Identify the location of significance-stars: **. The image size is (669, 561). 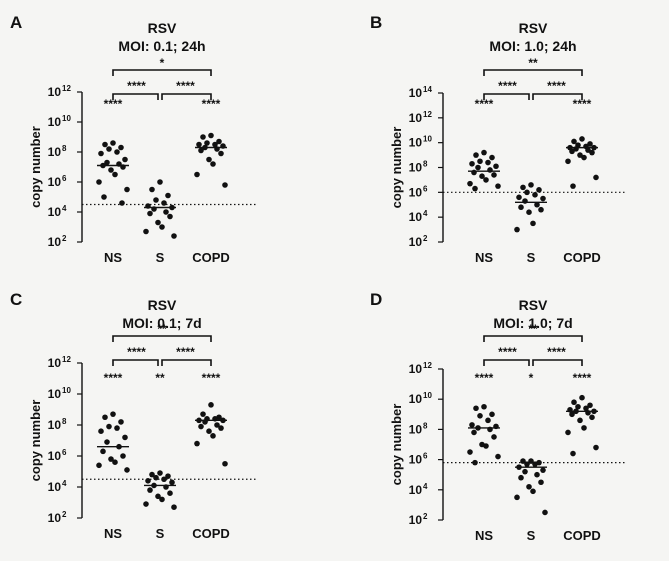
(160, 378).